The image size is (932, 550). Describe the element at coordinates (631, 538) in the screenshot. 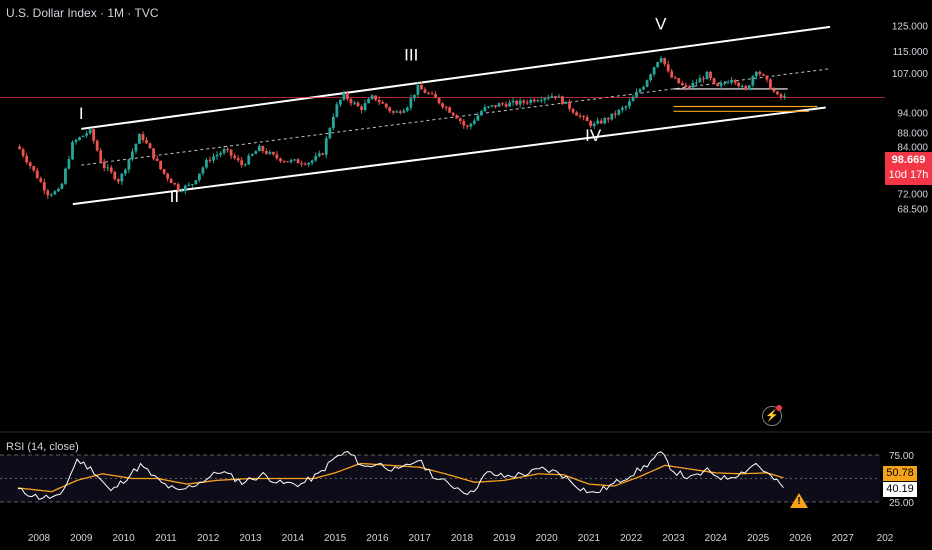

I see `time-tick-label: 2022` at that location.